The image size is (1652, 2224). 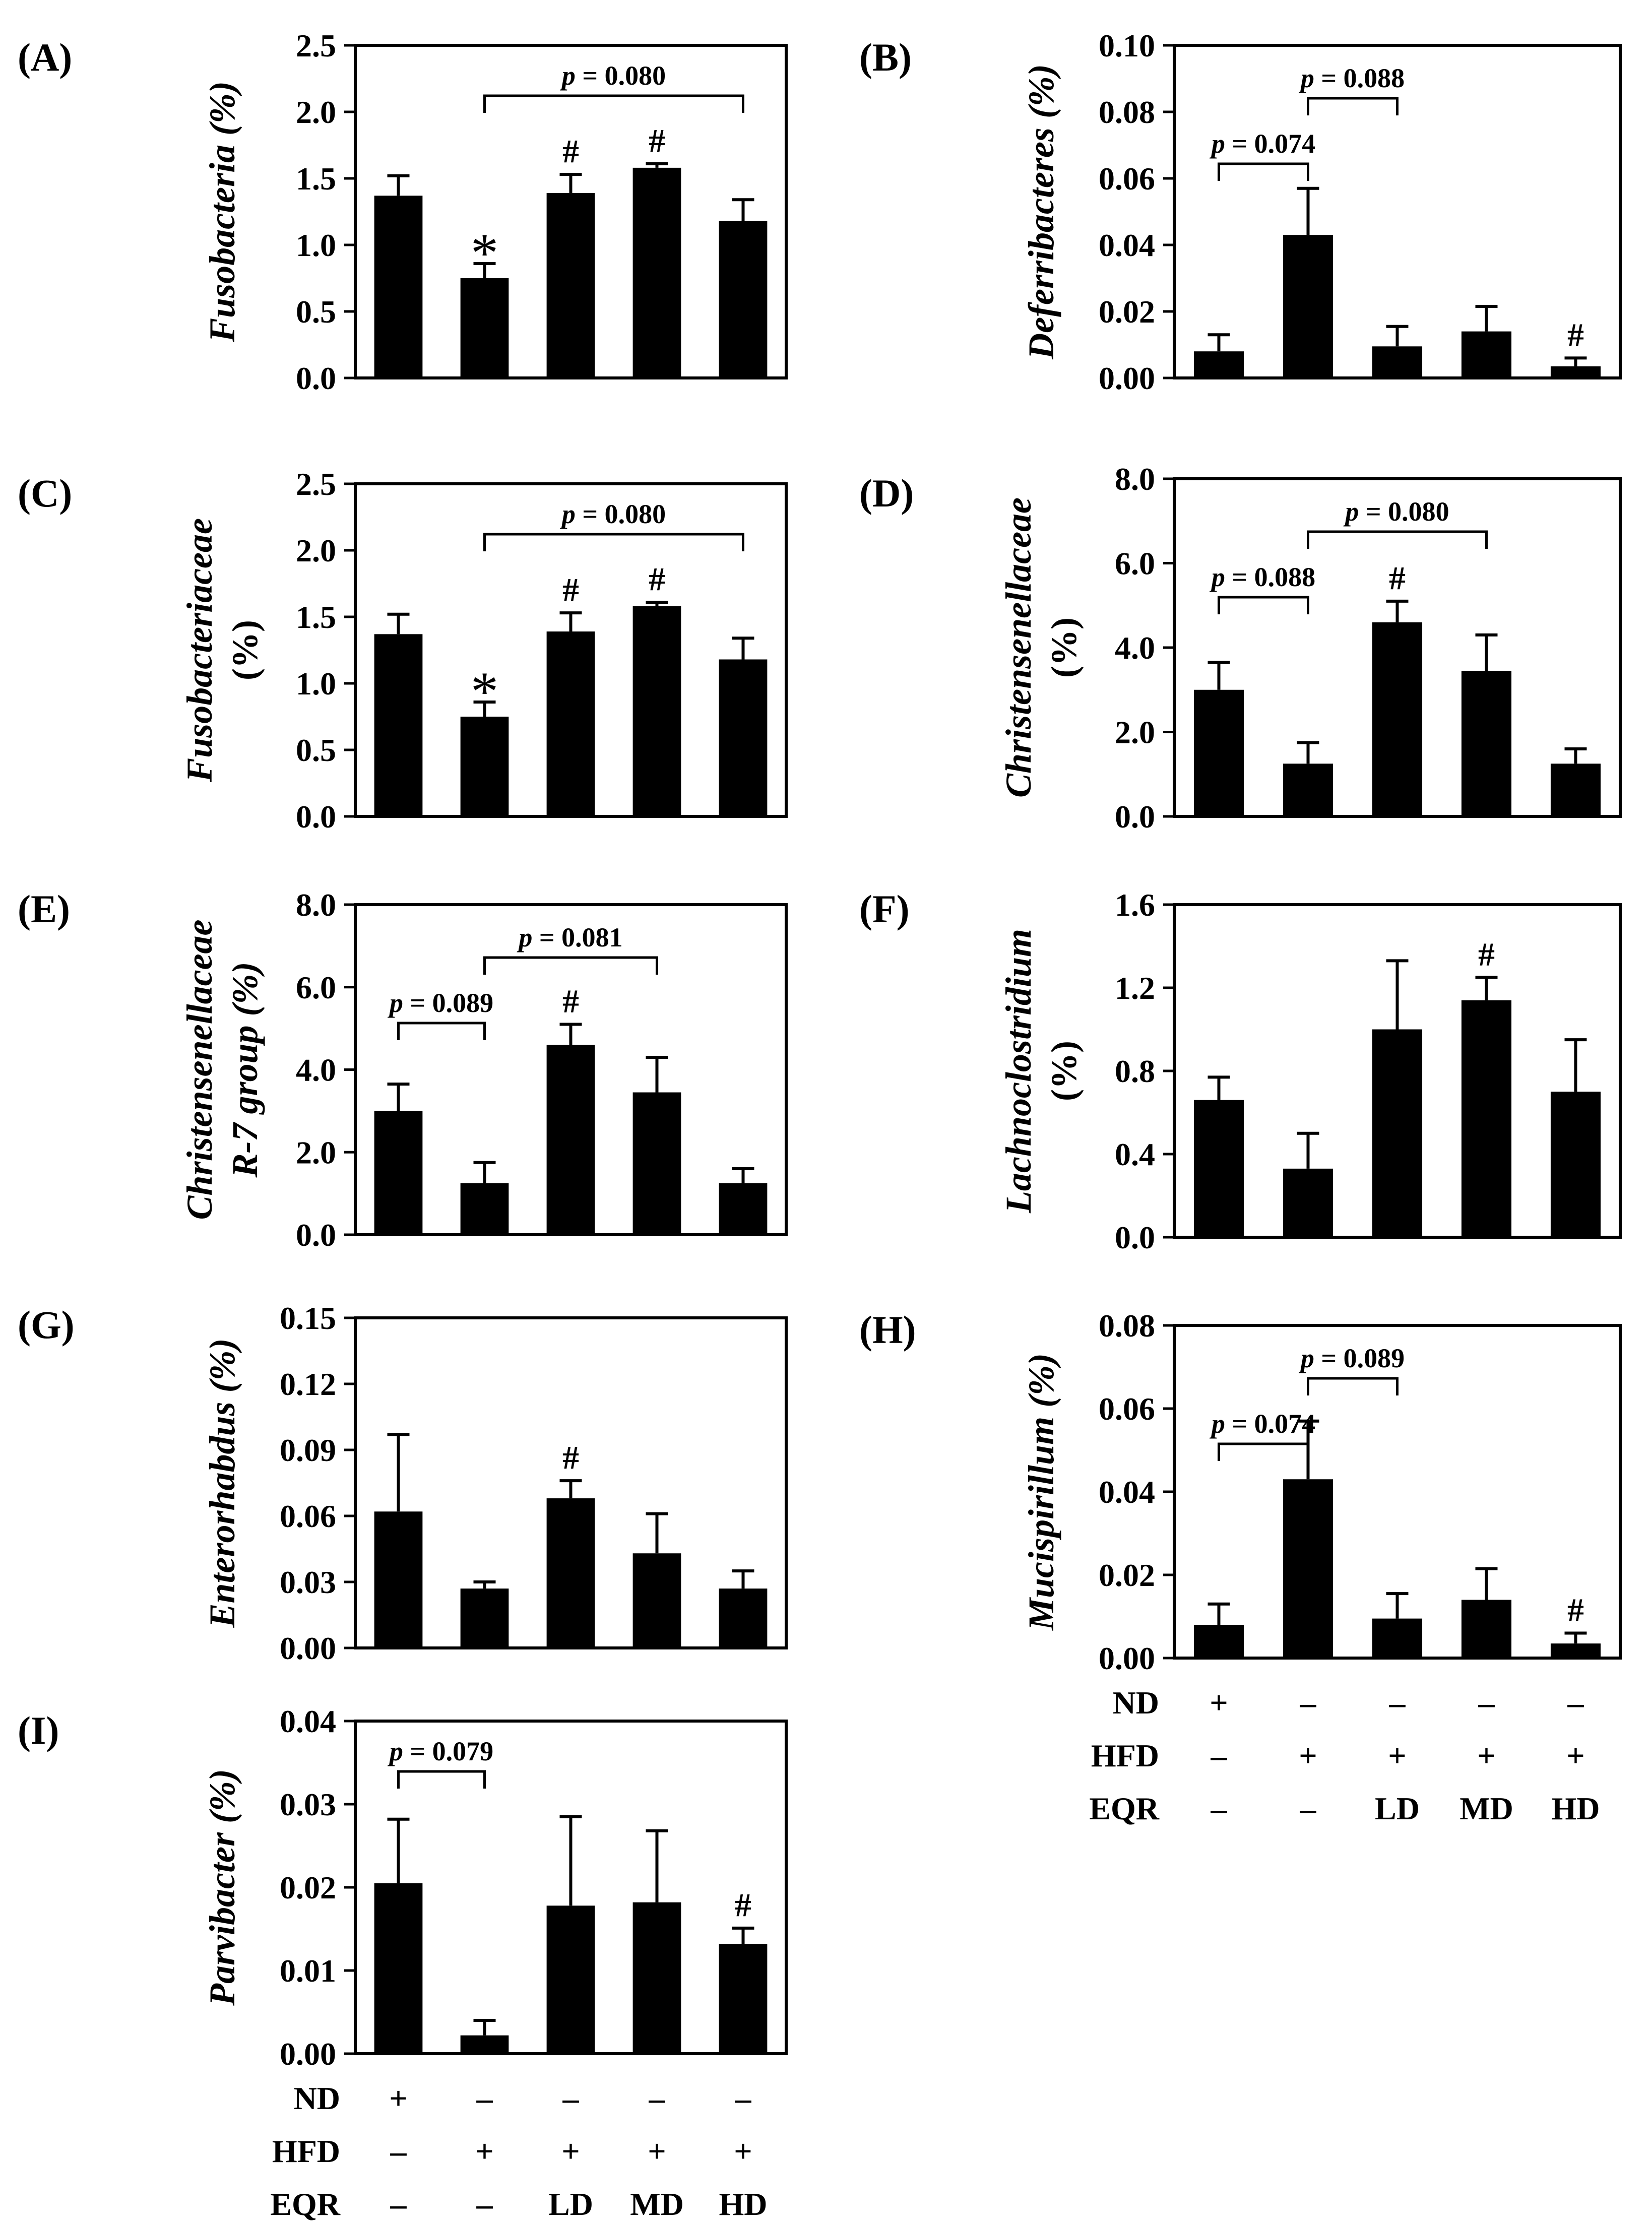 I want to click on y-tick-label: 0.4, so click(x=1135, y=1154).